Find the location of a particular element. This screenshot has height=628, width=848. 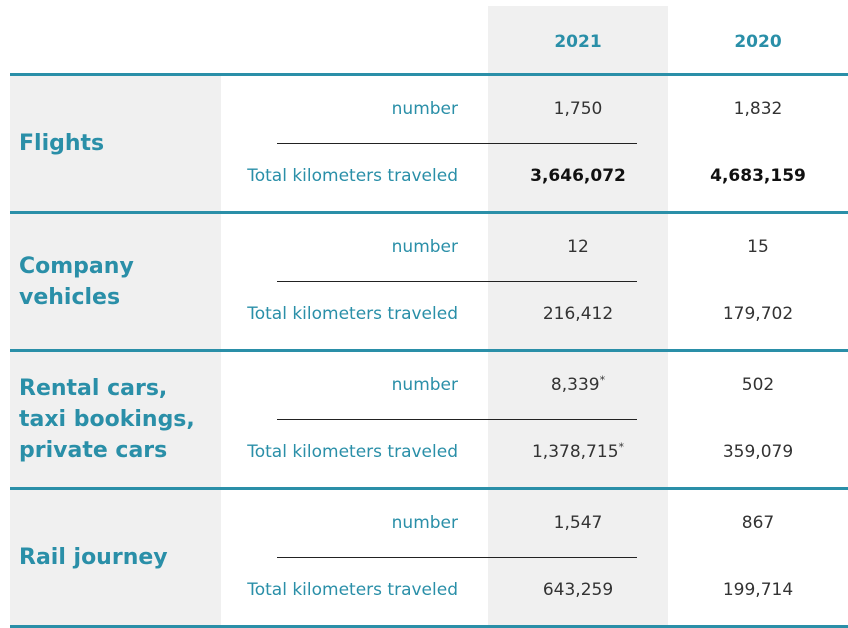

value-2020: 1,832 is located at coordinates (758, 109).